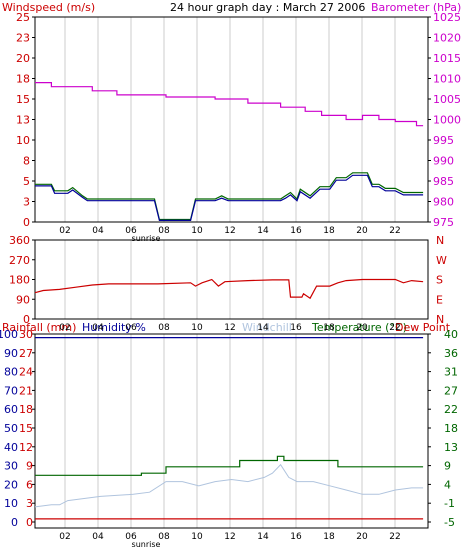 The image size is (465, 556). Describe the element at coordinates (451, 409) in the screenshot. I see `temperature-tick-label: 22` at that location.